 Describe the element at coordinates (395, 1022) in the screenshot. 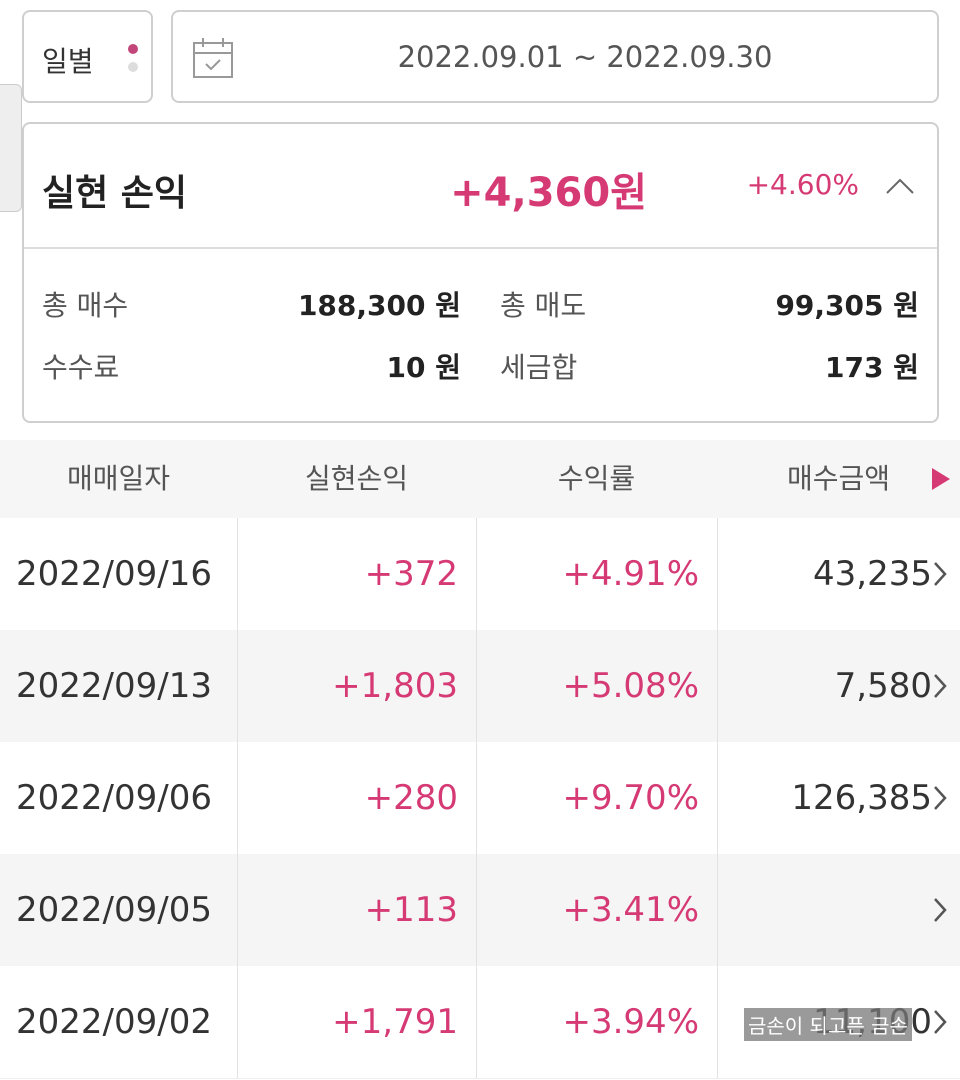

I see `realized-pl: +1,791` at that location.